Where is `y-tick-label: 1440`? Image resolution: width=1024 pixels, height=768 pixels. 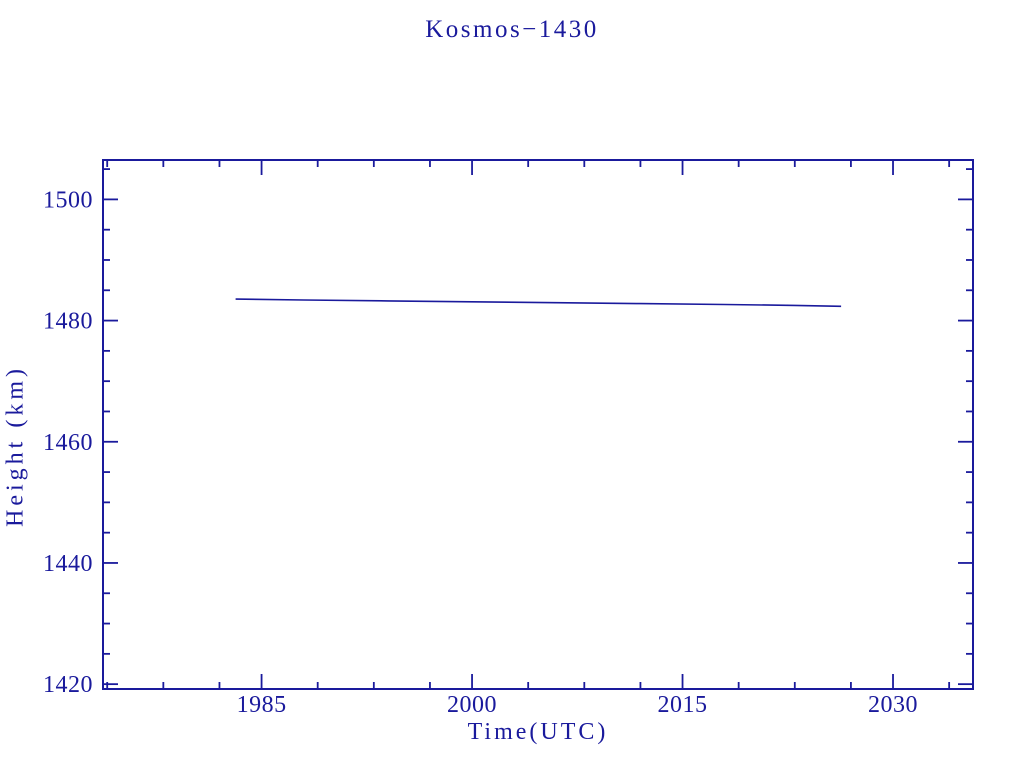 y-tick-label: 1440 is located at coordinates (68, 564).